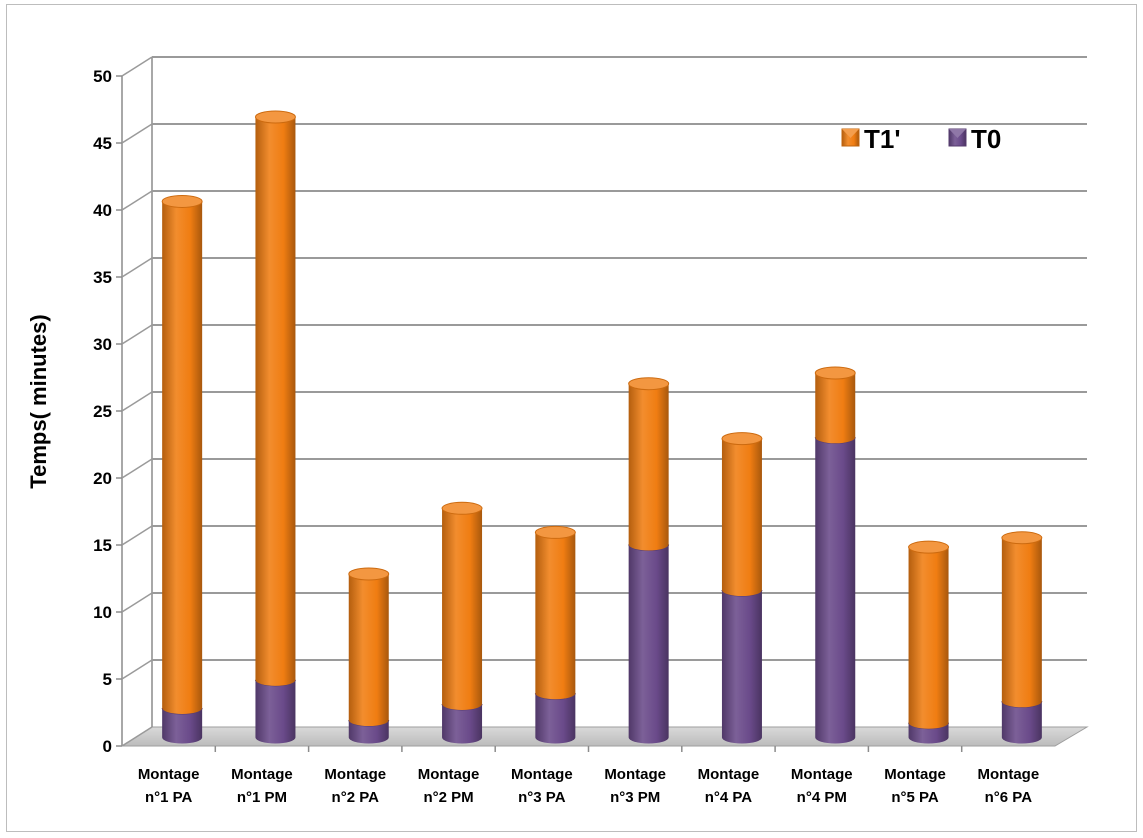 The width and height of the screenshot is (1143, 838). I want to click on y-tick-label: 50, so click(102, 76).